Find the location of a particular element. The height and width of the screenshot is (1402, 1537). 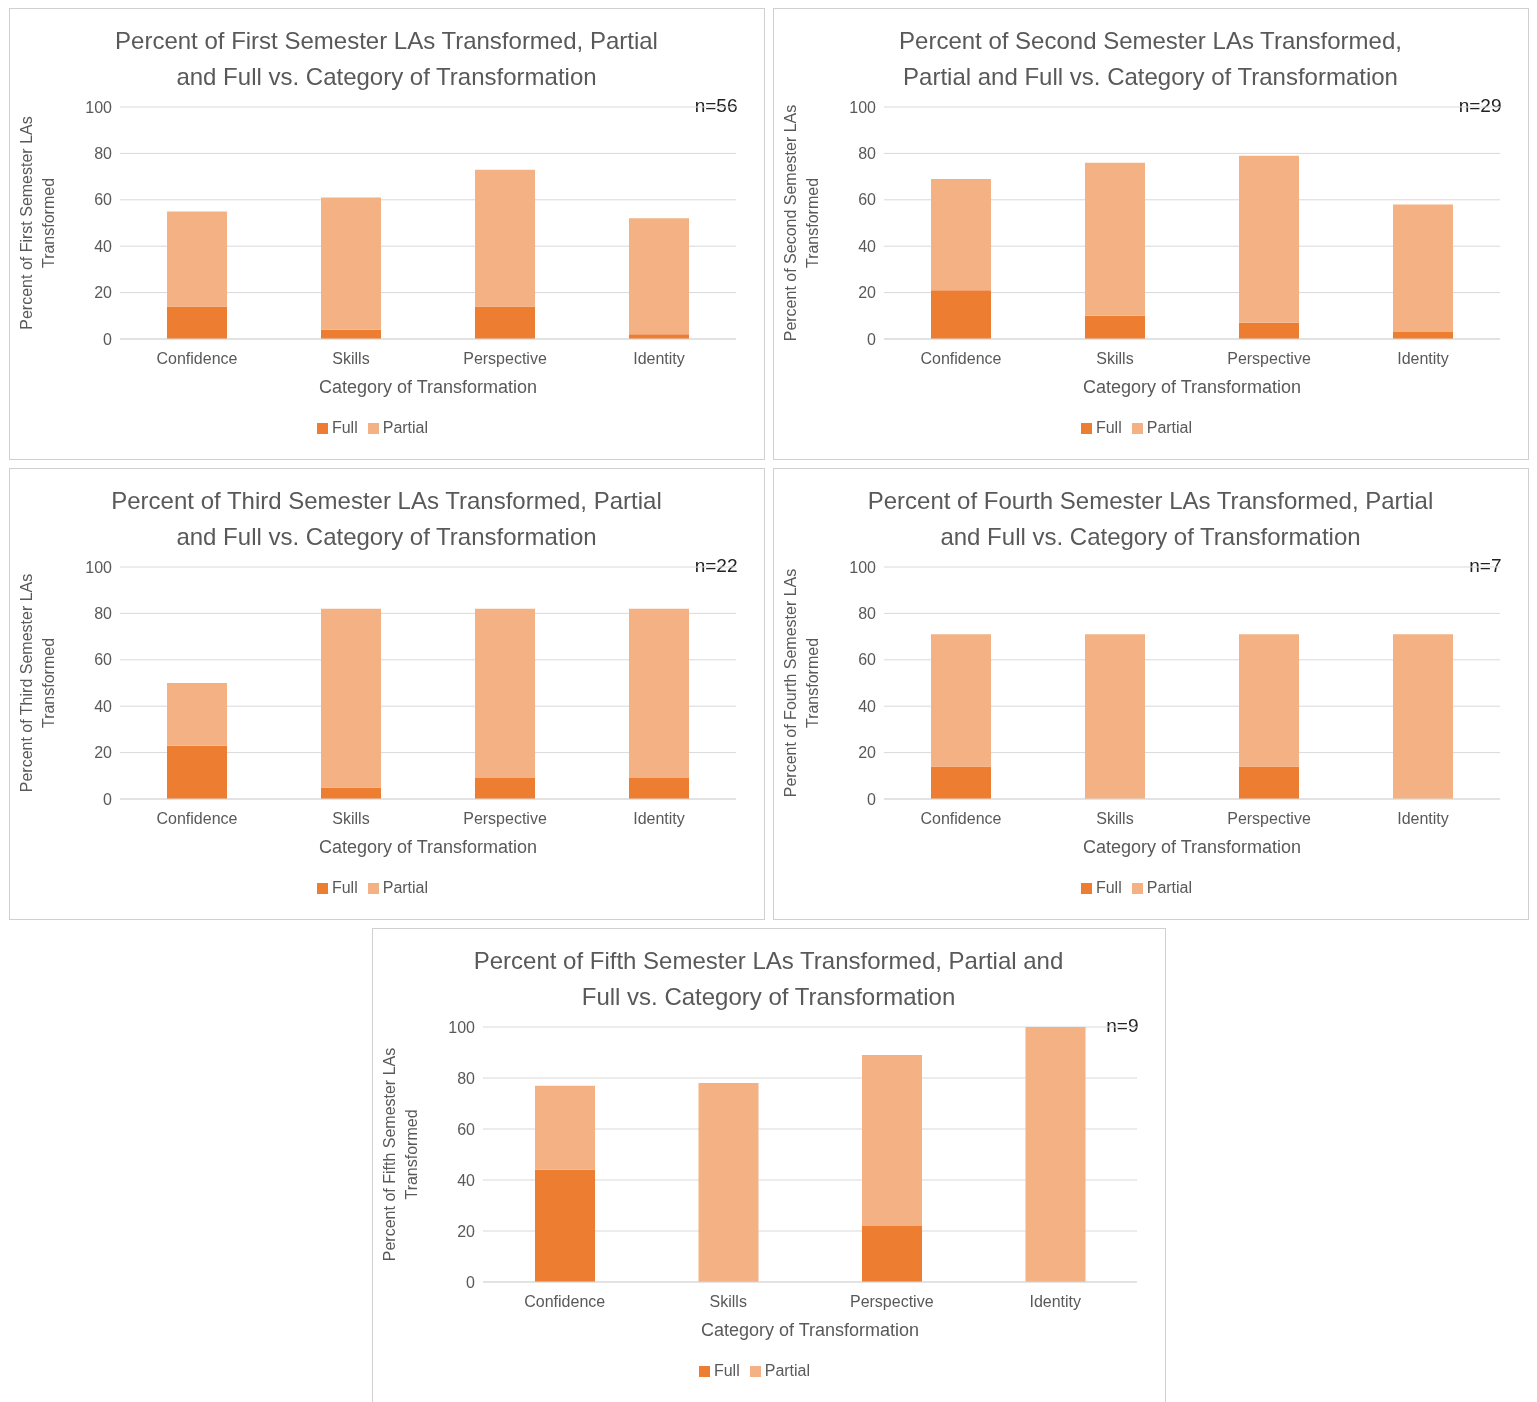

chart-title: Percent of Fifth Semester LAs Transformed, Partial and Full vs. Category of Transformation is located at coordinates (768, 979).